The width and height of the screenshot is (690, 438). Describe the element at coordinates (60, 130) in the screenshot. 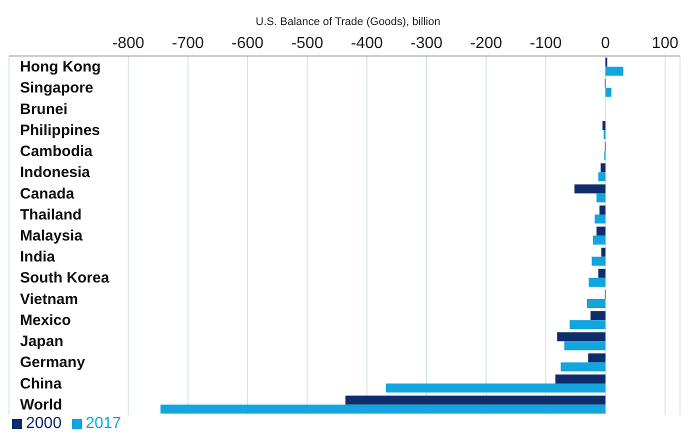

I see `y-tick-label: Philippines` at that location.